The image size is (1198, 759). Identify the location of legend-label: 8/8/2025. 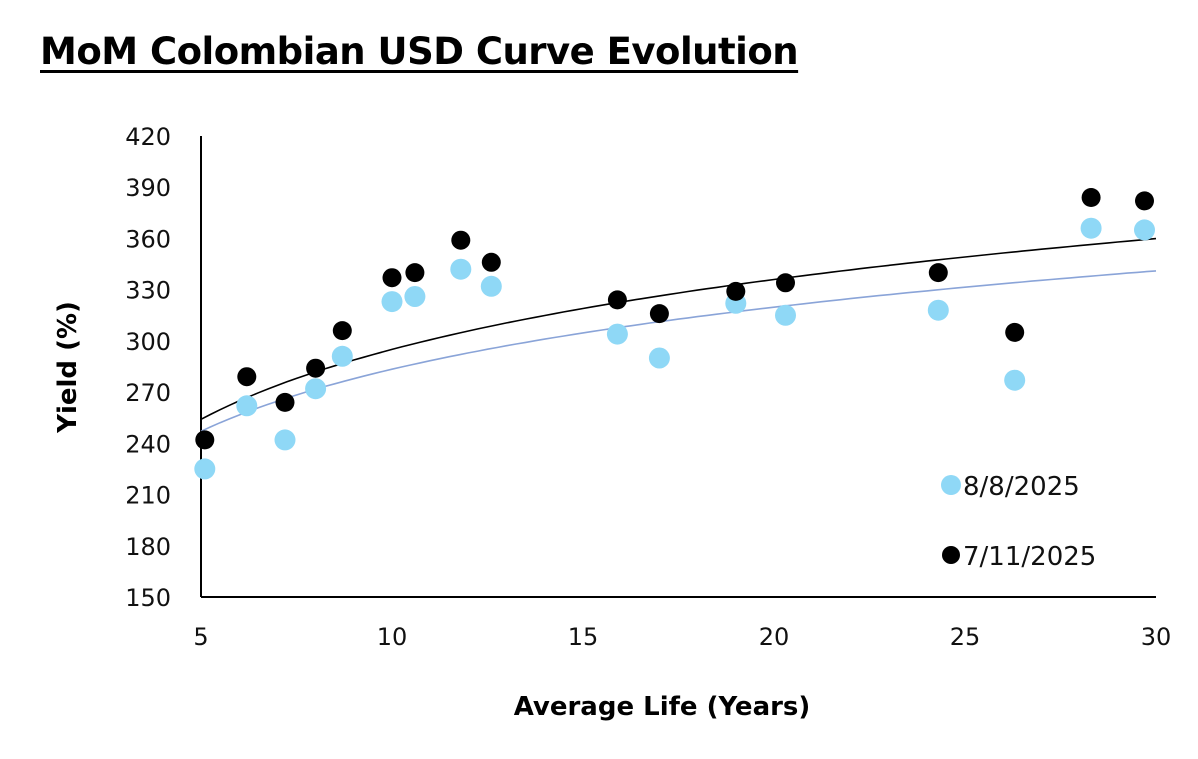
(1021, 487).